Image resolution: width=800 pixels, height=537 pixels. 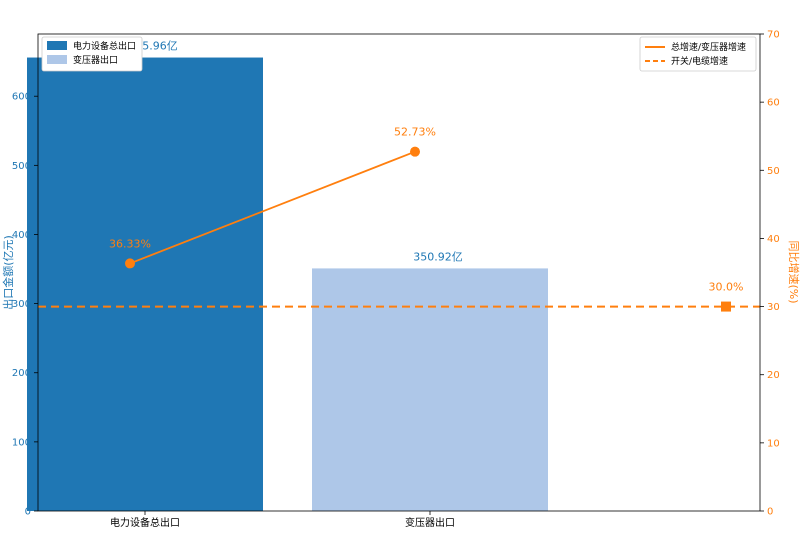 What do you see at coordinates (773, 443) in the screenshot?
I see `right-tick-label: 10` at bounding box center [773, 443].